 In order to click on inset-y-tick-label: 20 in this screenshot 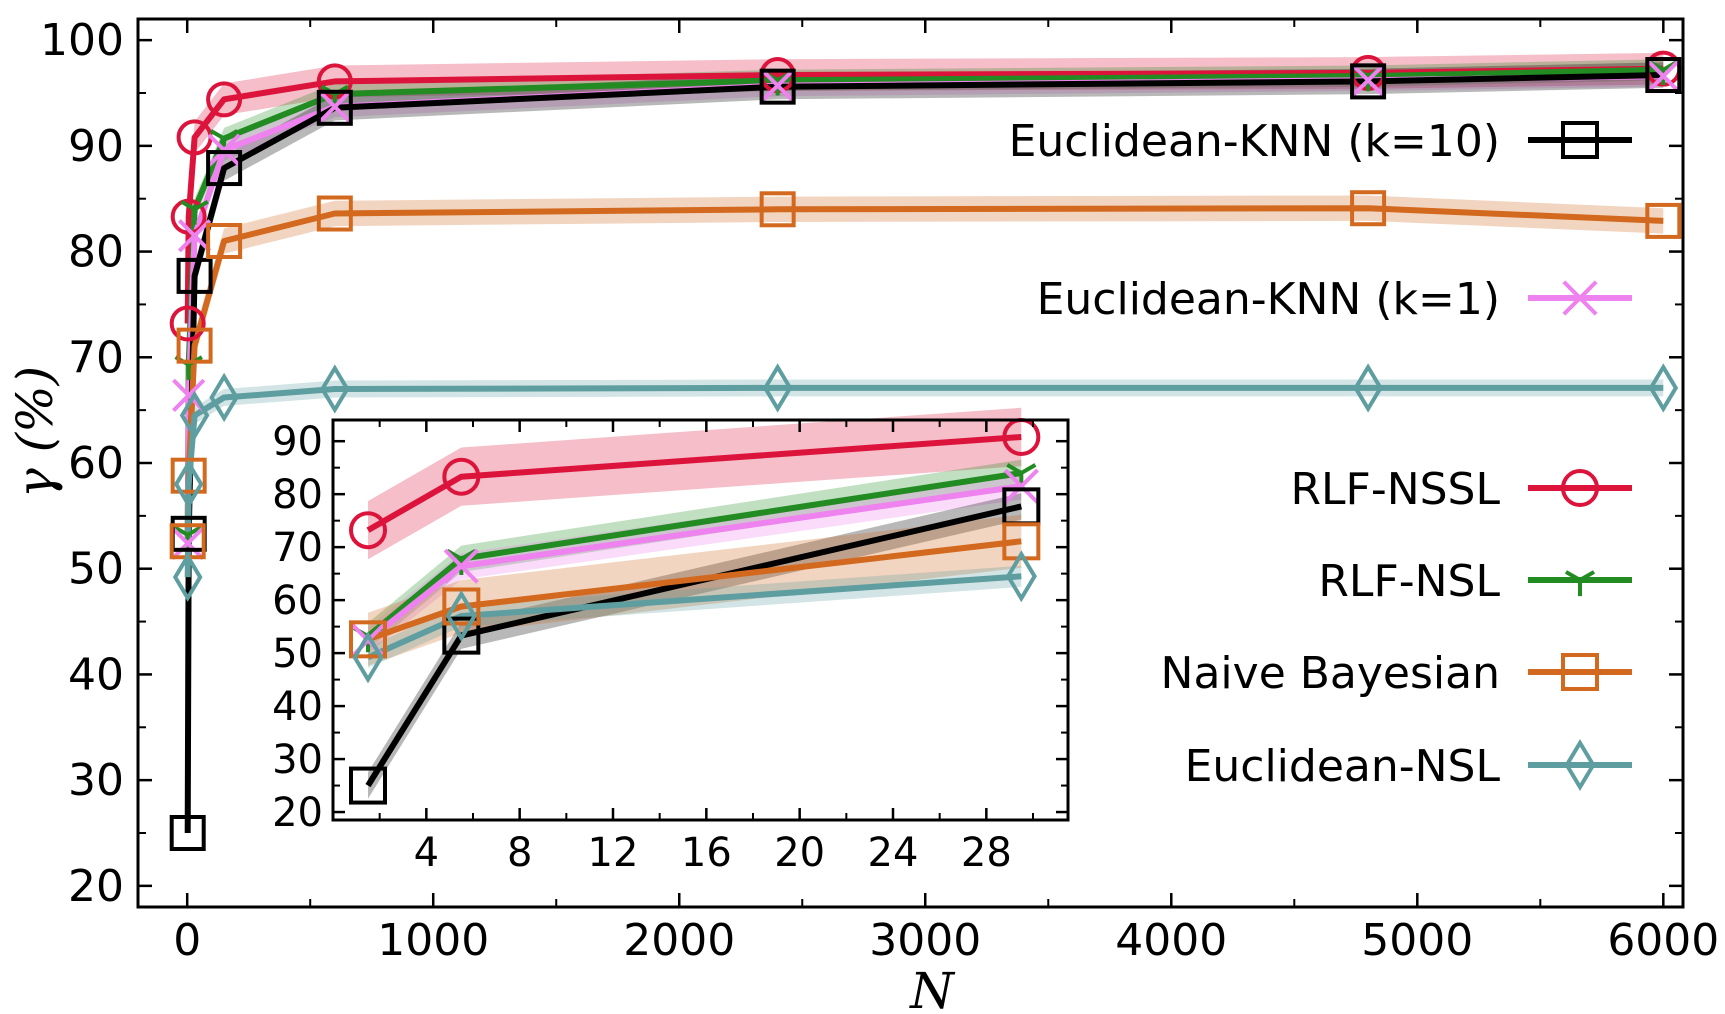, I will do `click(297, 813)`.